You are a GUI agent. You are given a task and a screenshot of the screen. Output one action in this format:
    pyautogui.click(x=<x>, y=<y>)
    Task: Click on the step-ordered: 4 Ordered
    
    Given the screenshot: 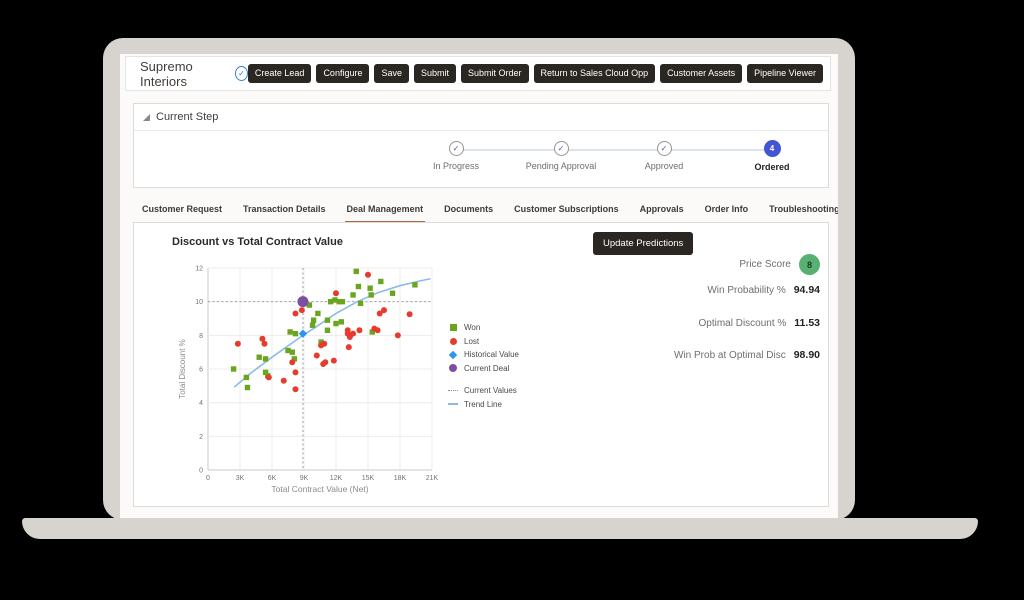 What is the action you would take?
    pyautogui.click(x=772, y=156)
    